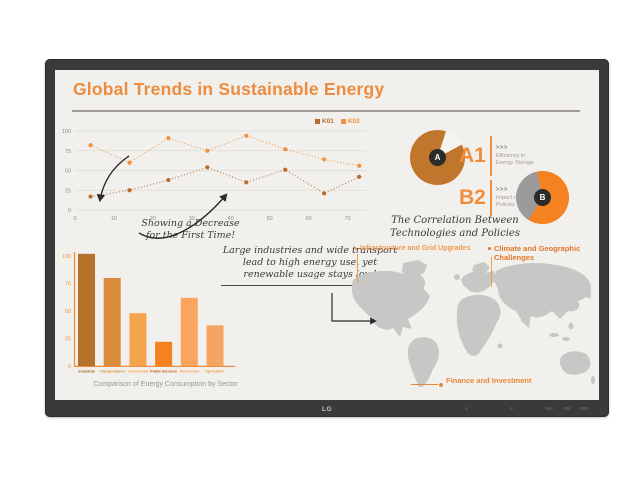 The height and width of the screenshot is (480, 640). What do you see at coordinates (67, 257) in the screenshot?
I see `bar-y-tick: 100` at bounding box center [67, 257].